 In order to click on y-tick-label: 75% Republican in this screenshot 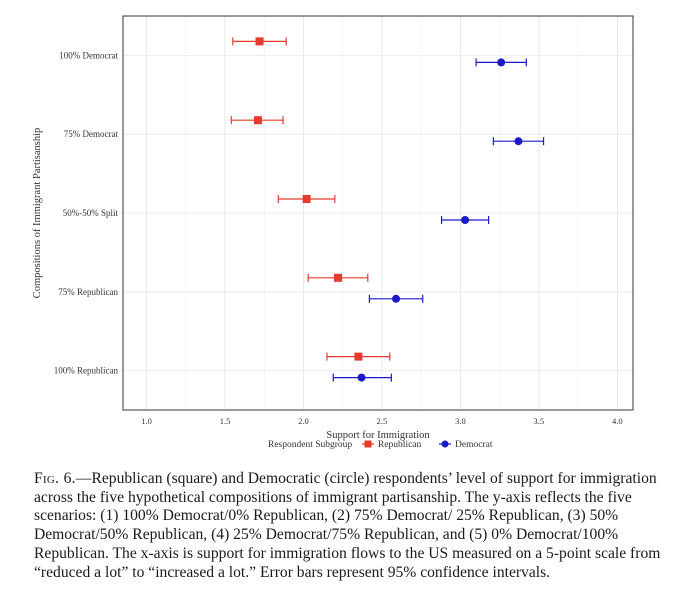, I will do `click(88, 292)`.